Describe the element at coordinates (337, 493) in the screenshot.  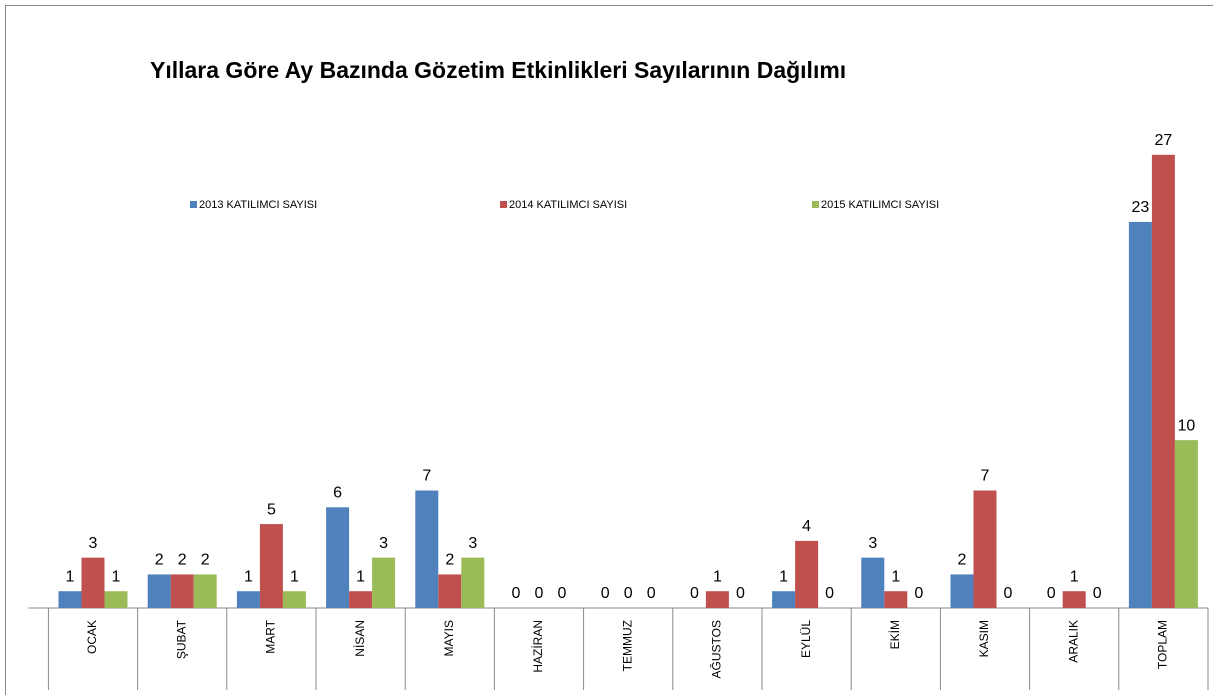
I see `data-label: 6` at that location.